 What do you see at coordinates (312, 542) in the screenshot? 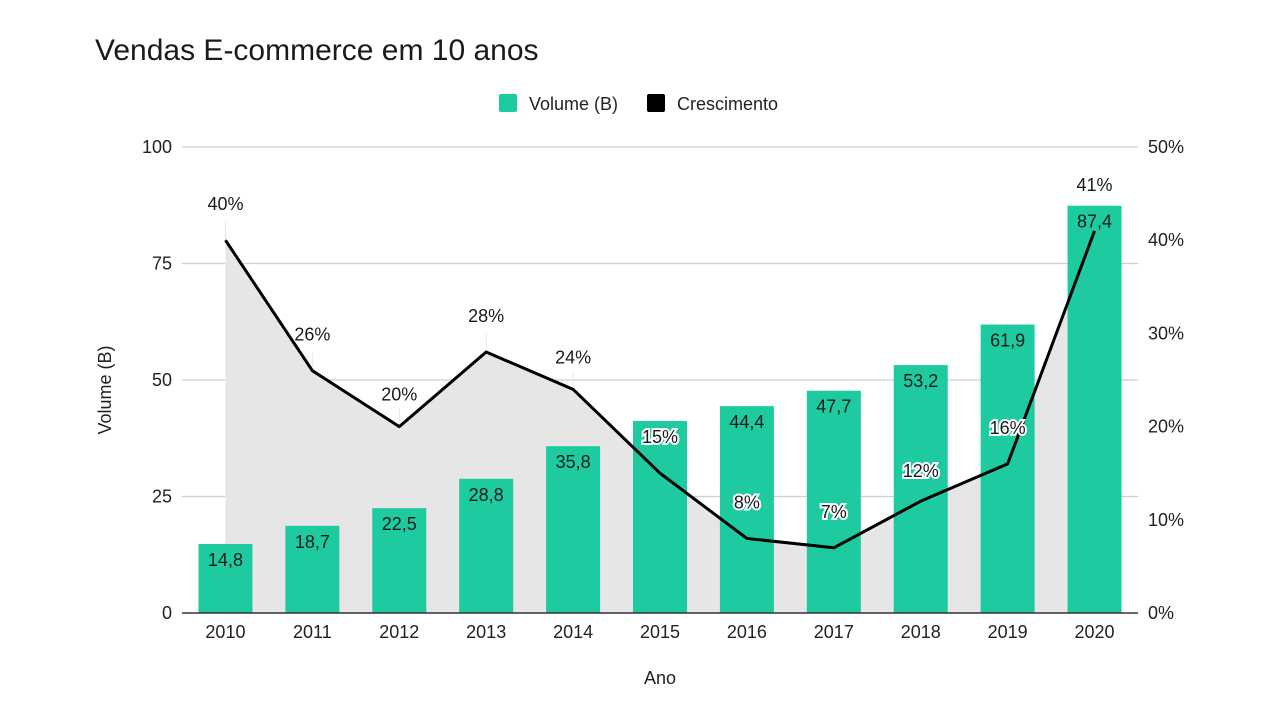
I see `bar-value-label: 18,7` at bounding box center [312, 542].